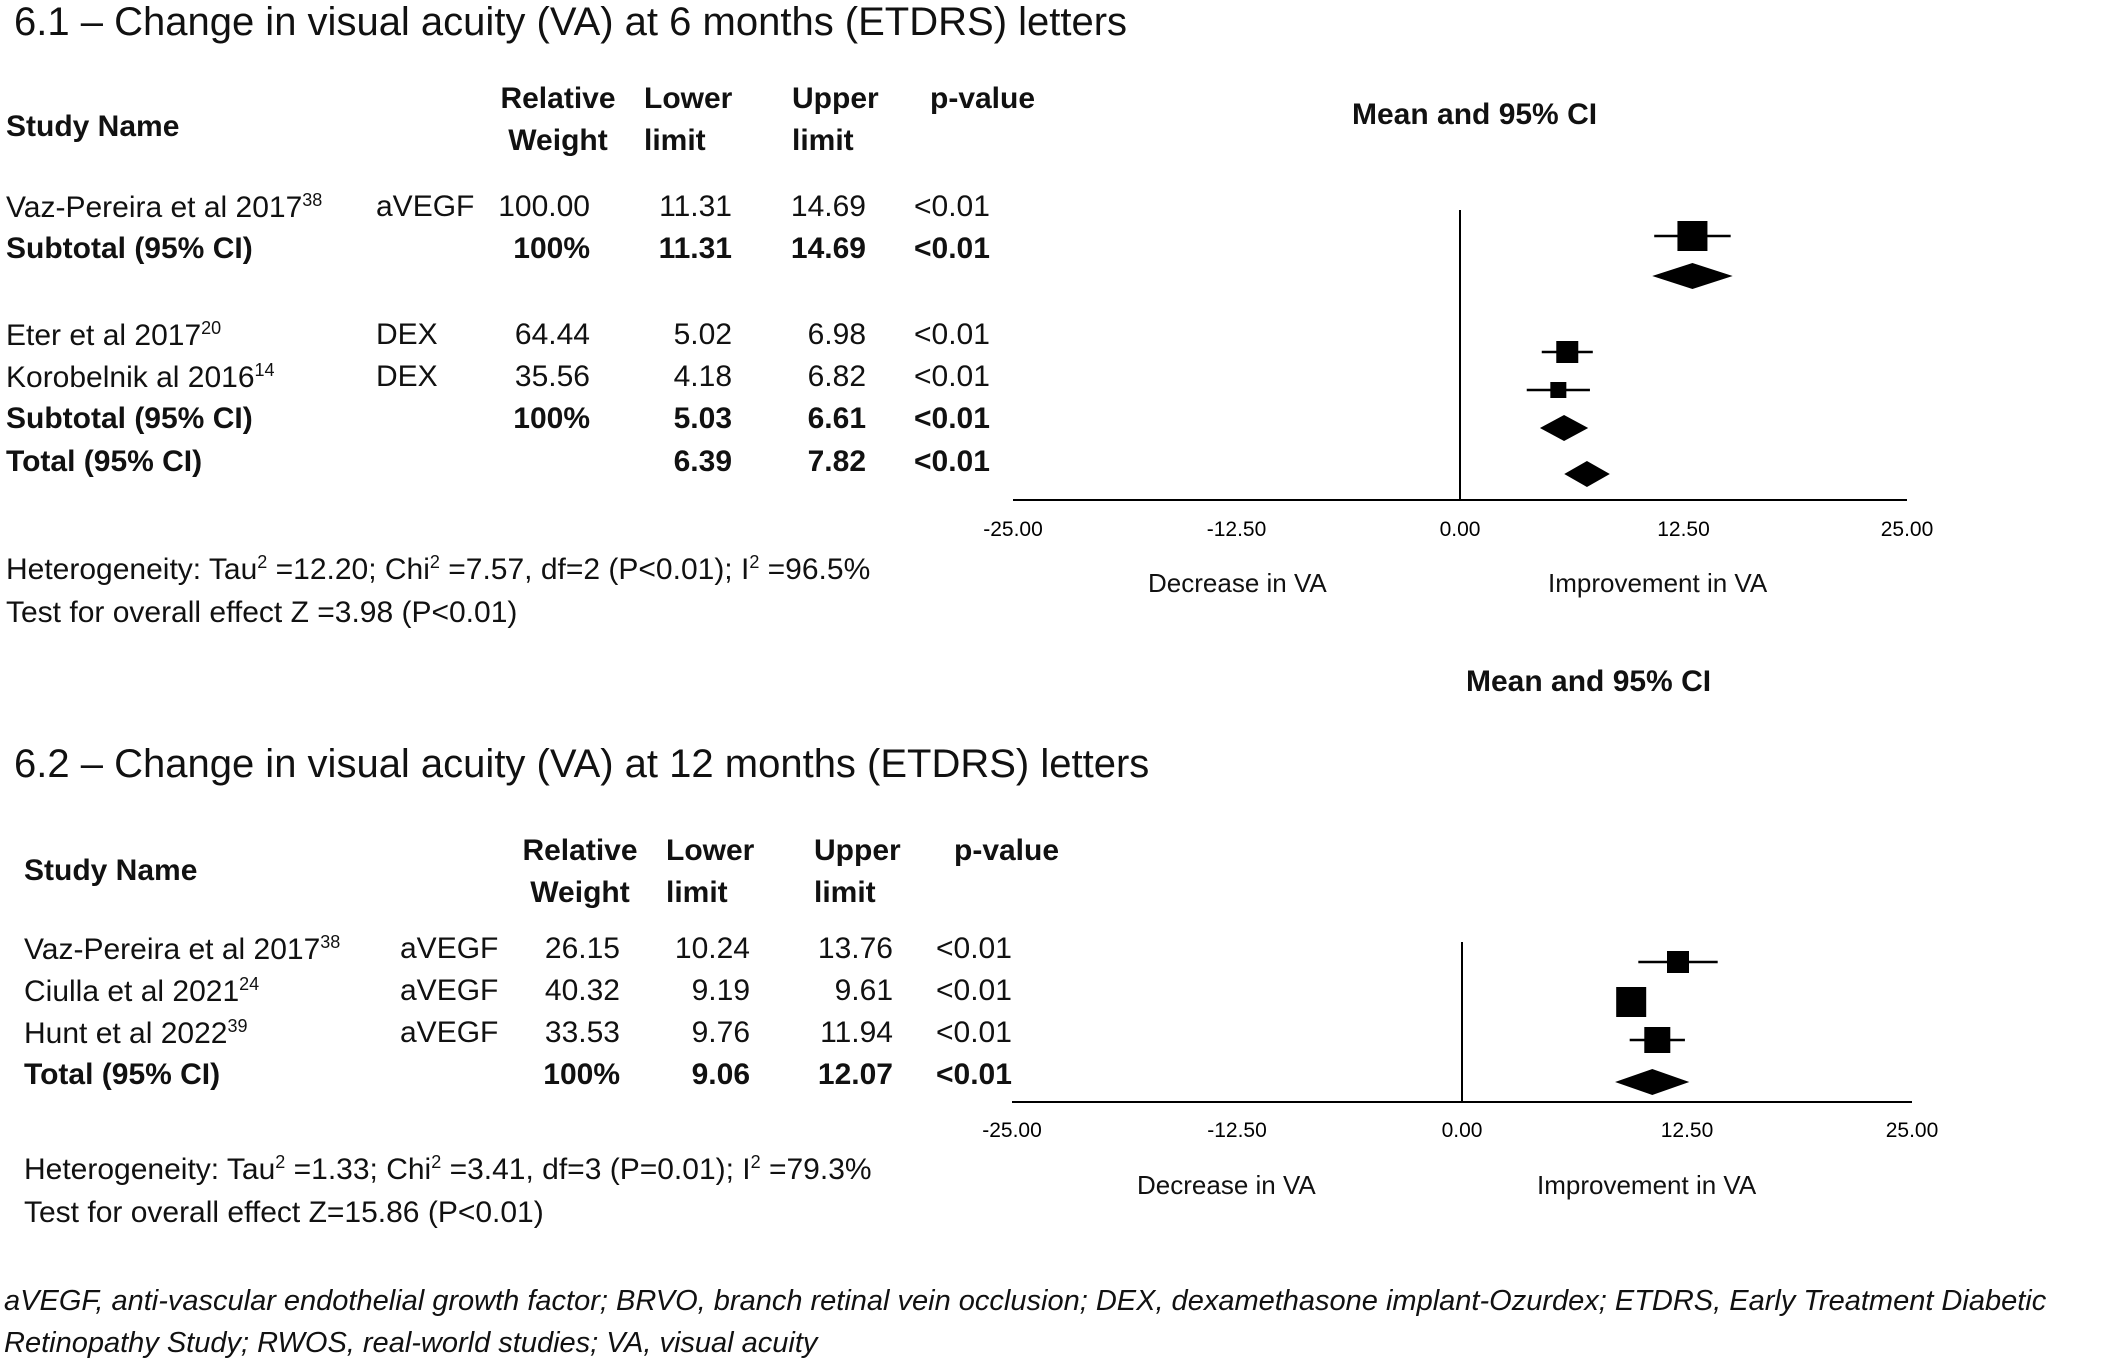 The height and width of the screenshot is (1364, 2128). What do you see at coordinates (284, 1212) in the screenshot?
I see `overall-effect-text: Test for overall effect Z=15.86 (P<0.01)` at bounding box center [284, 1212].